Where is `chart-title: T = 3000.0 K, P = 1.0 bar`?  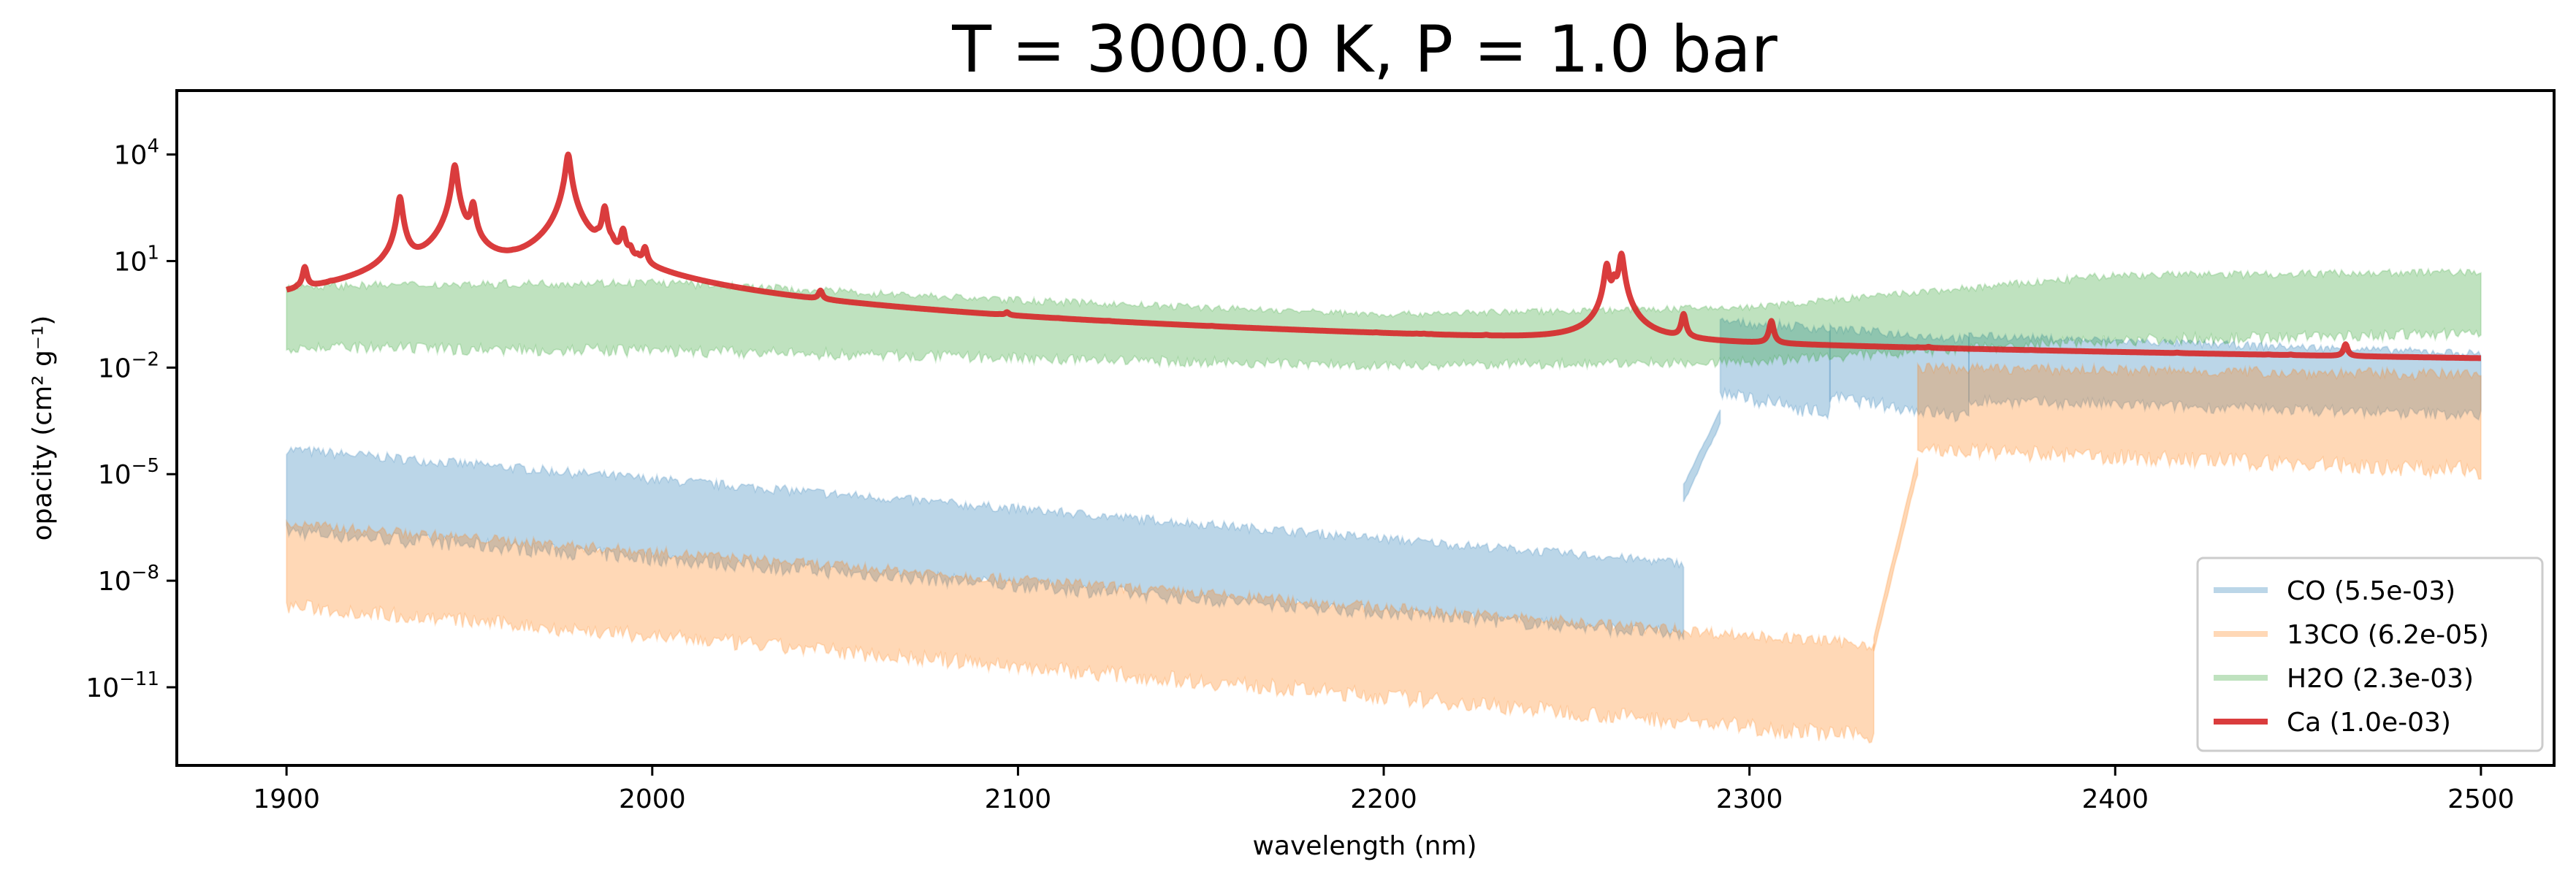 chart-title: T = 3000.0 K, P = 1.0 bar is located at coordinates (1364, 49).